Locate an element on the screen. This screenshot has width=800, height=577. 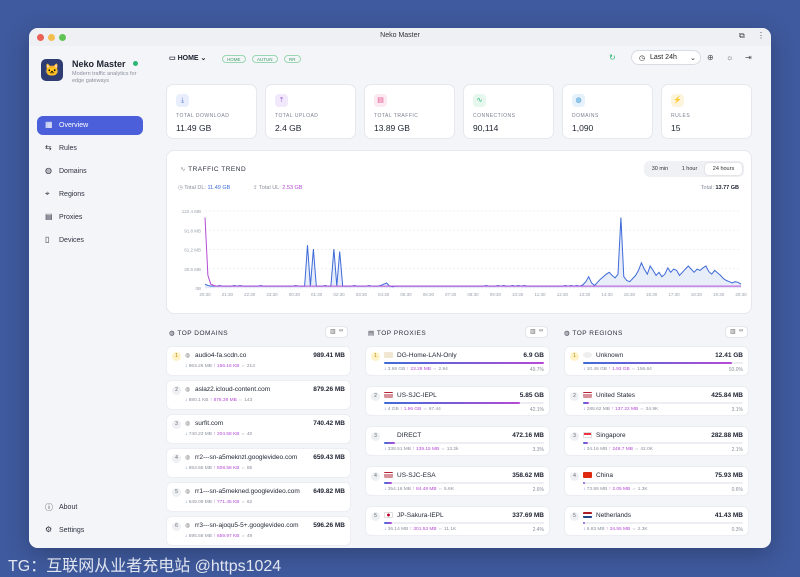
item-amount: 41.43 MB is located at coordinates (728, 515).